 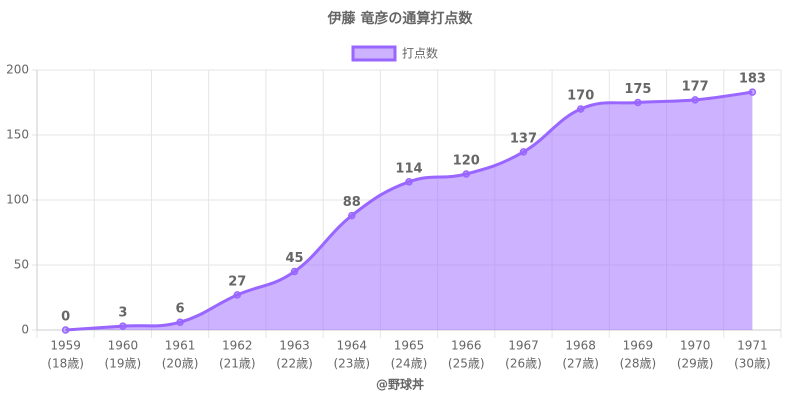 I want to click on chart-title: 伊藤 竜彦の通算打点数, so click(x=400, y=18).